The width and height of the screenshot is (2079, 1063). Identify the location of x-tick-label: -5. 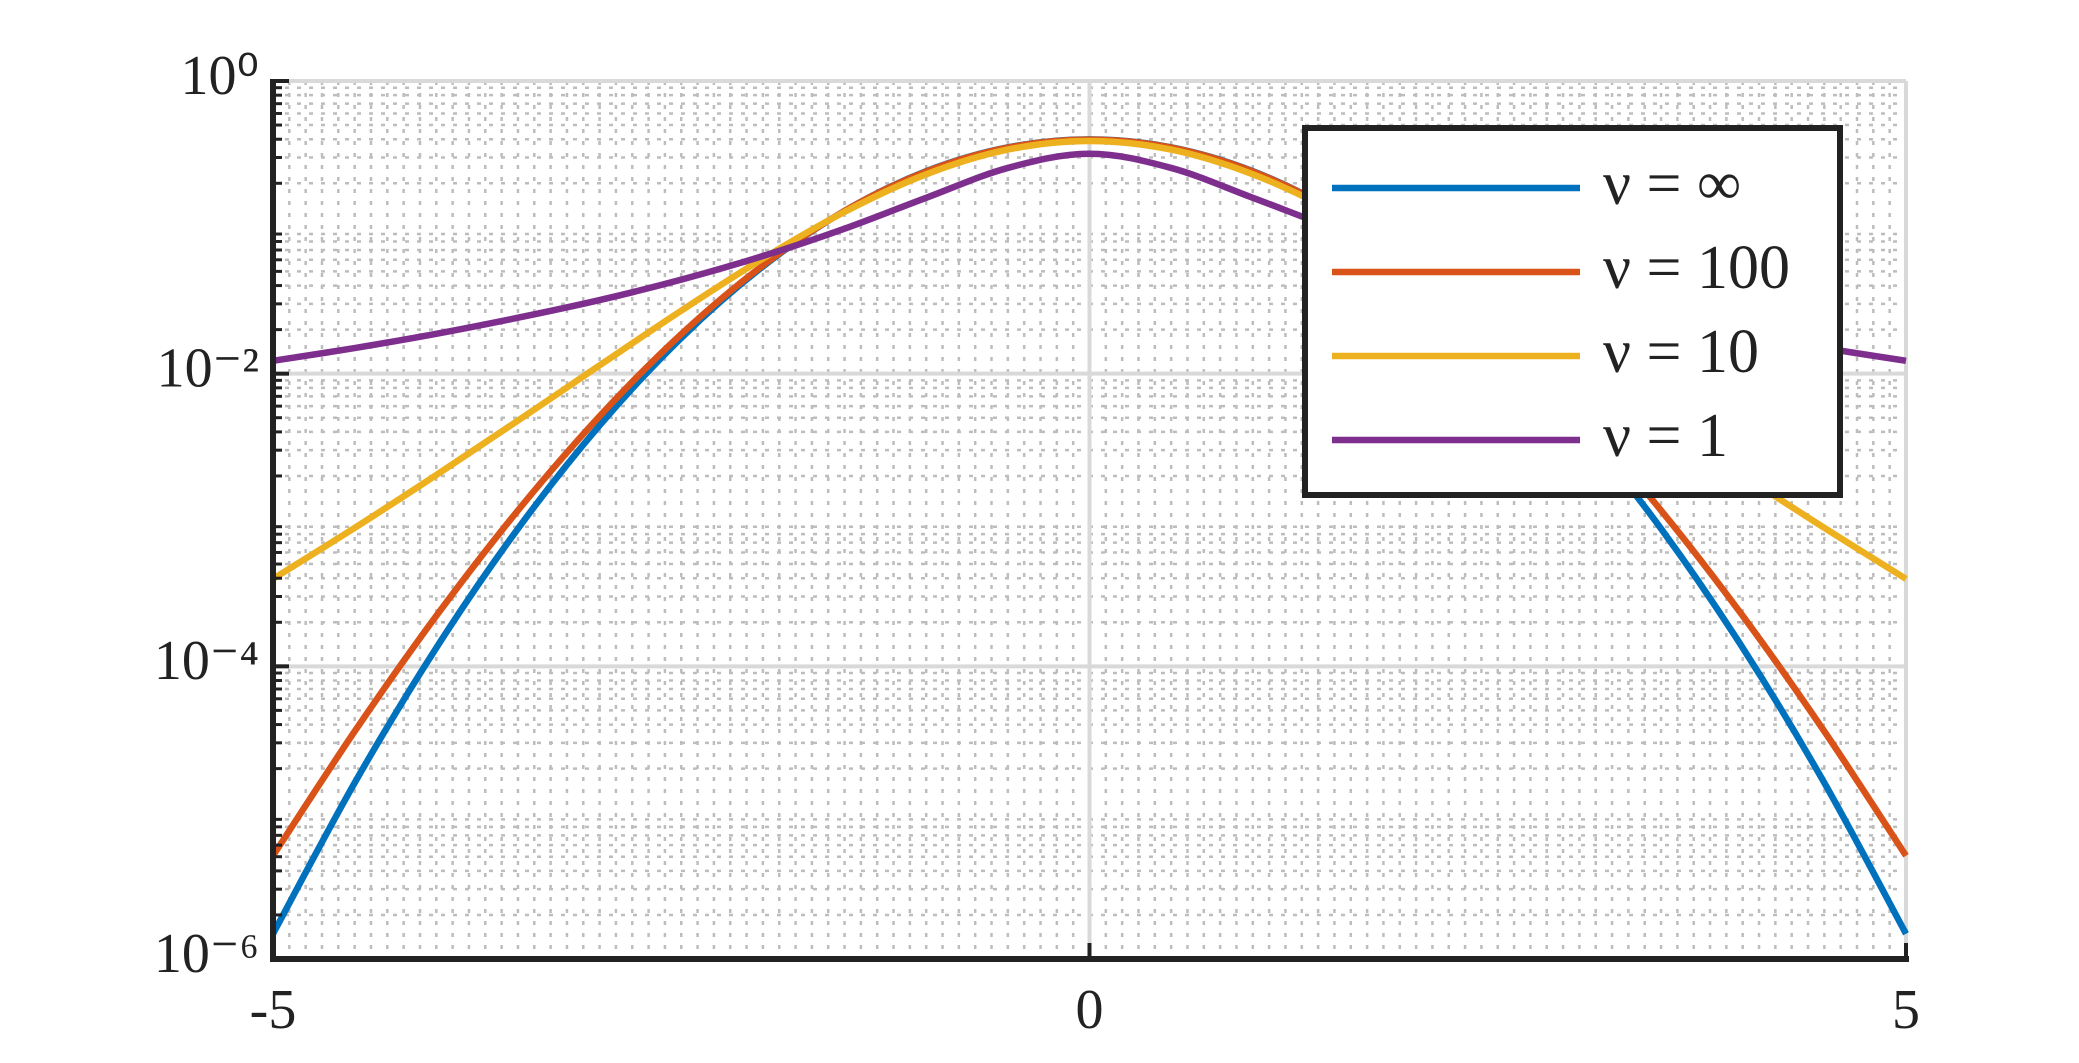
(273, 1010).